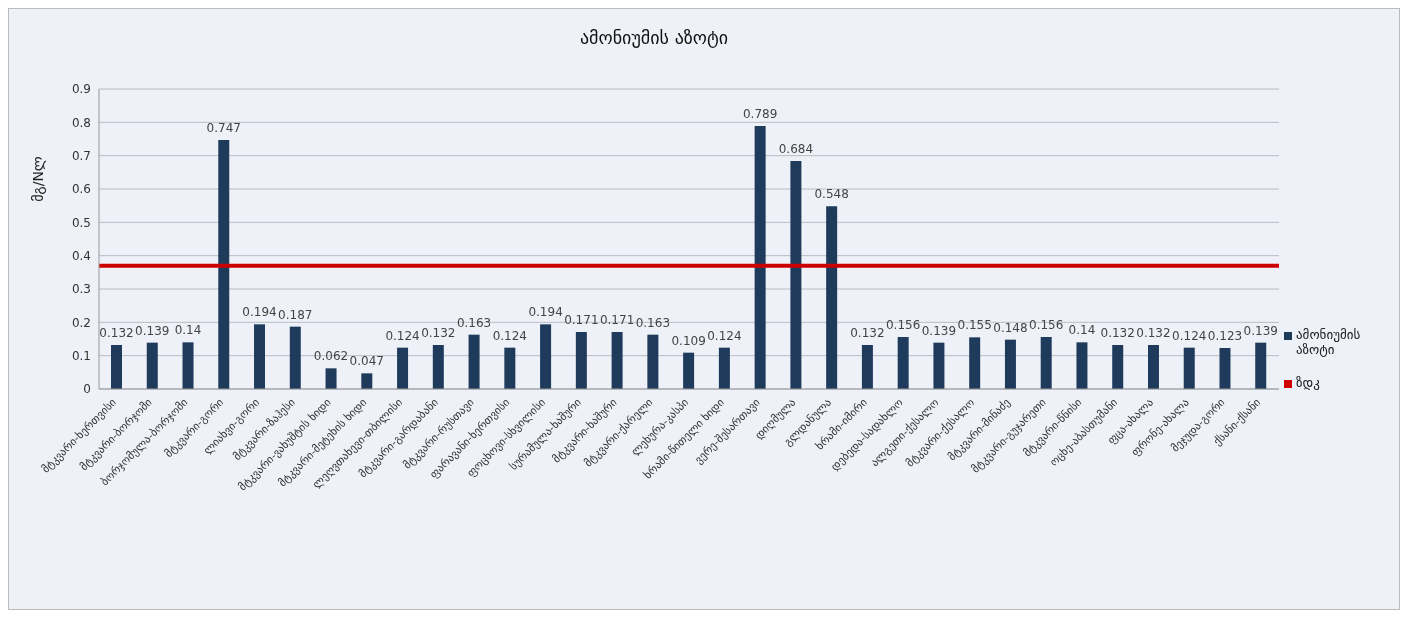  Describe the element at coordinates (1010, 327) in the screenshot. I see `data-label: 0.148` at that location.